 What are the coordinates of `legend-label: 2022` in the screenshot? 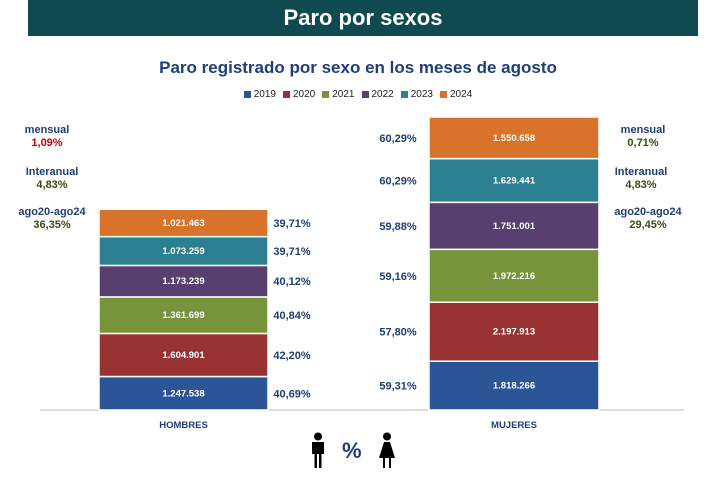 It's located at (382, 94).